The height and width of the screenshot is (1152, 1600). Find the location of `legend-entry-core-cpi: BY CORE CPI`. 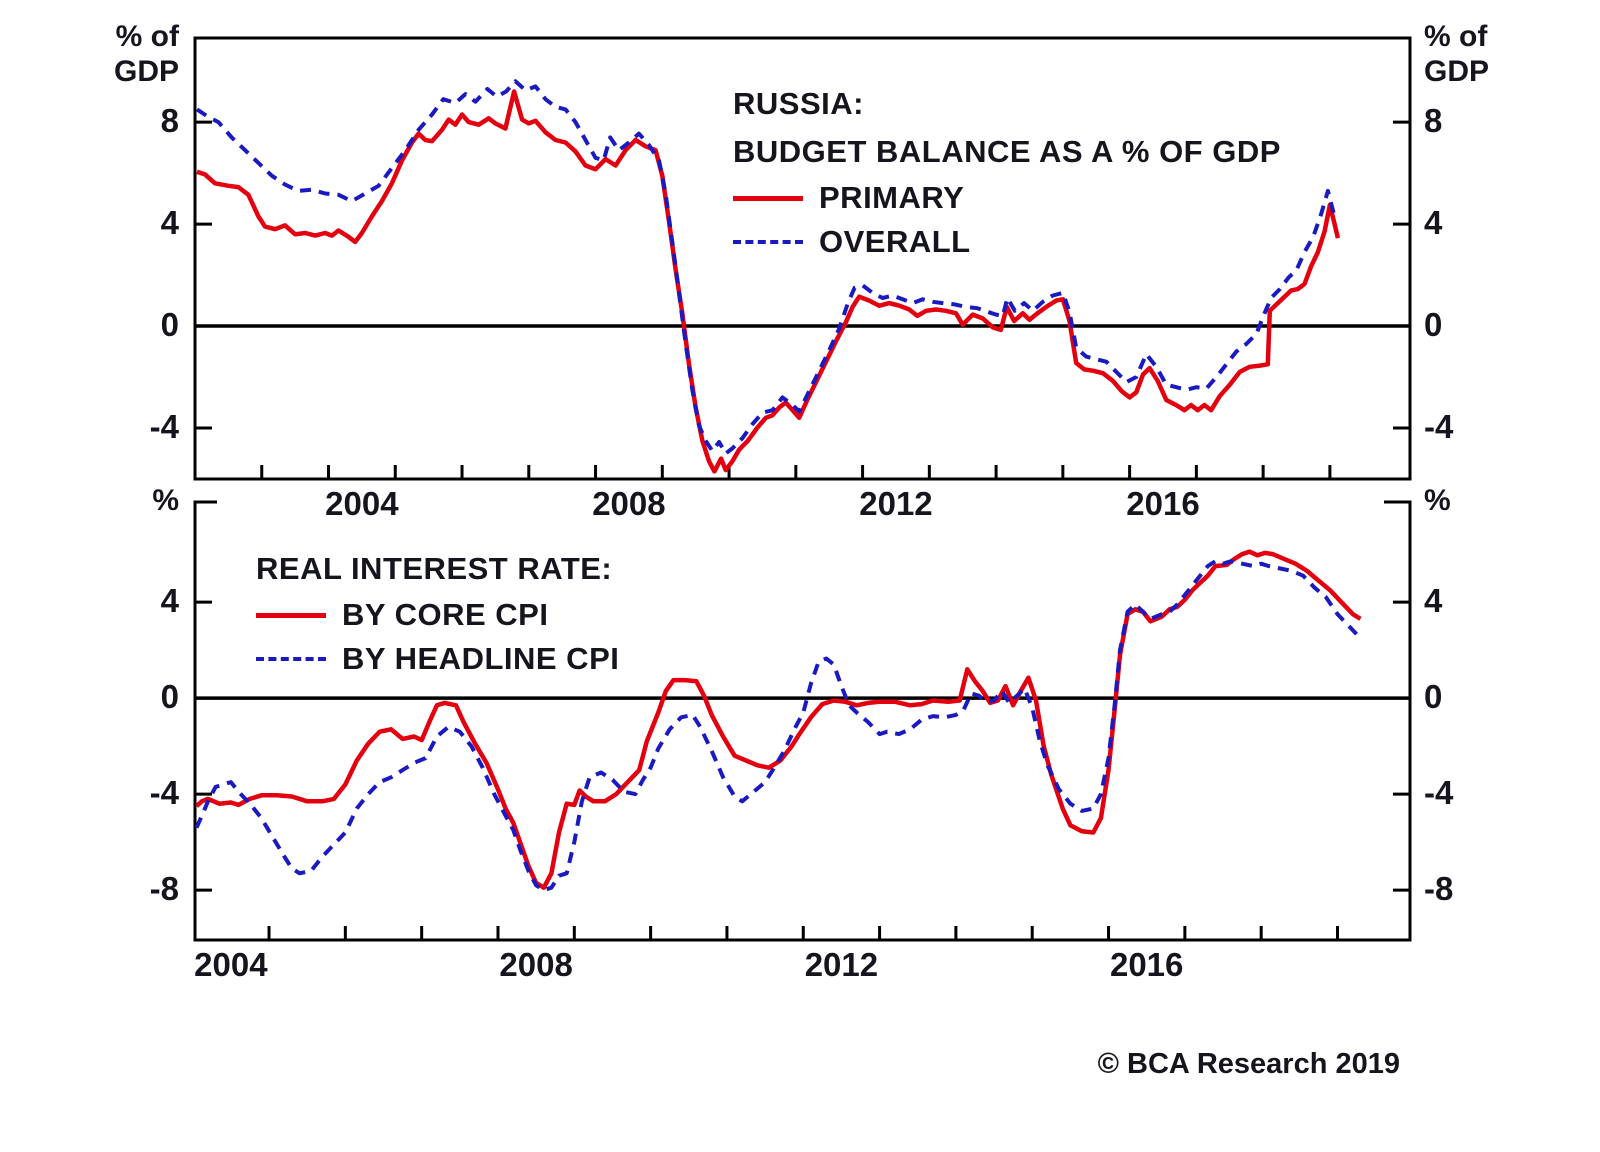

legend-entry-core-cpi: BY CORE CPI is located at coordinates (437, 615).